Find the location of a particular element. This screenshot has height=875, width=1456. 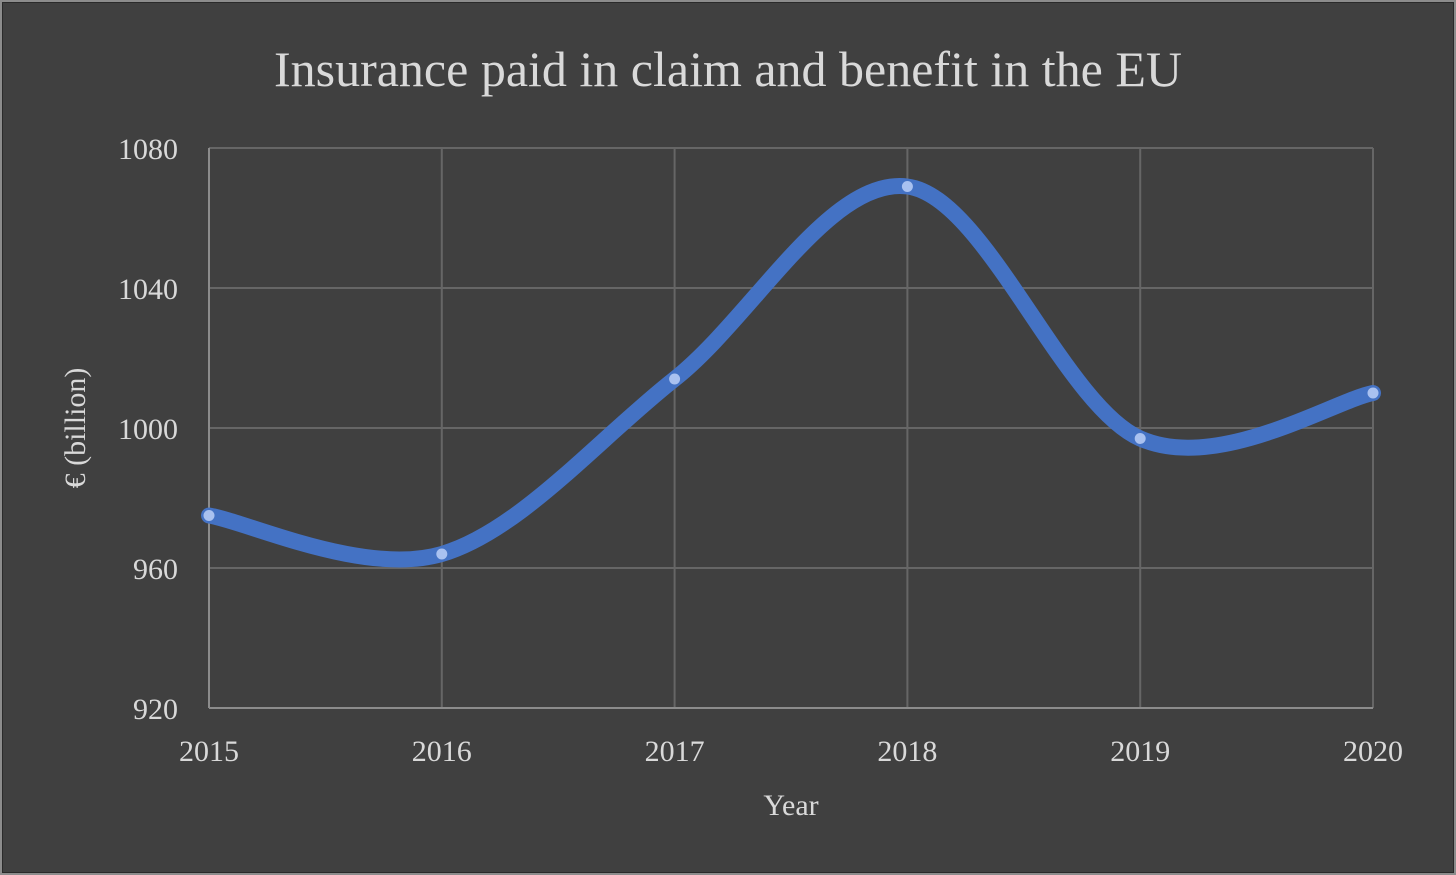

x-tick-label: 2020 is located at coordinates (1373, 751).